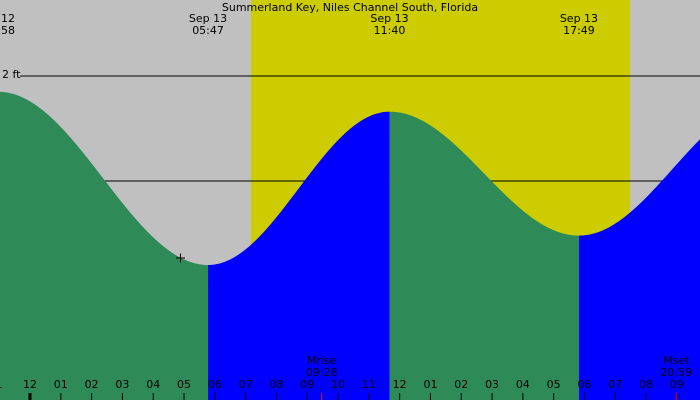  I want to click on now-marker, so click(180, 258).